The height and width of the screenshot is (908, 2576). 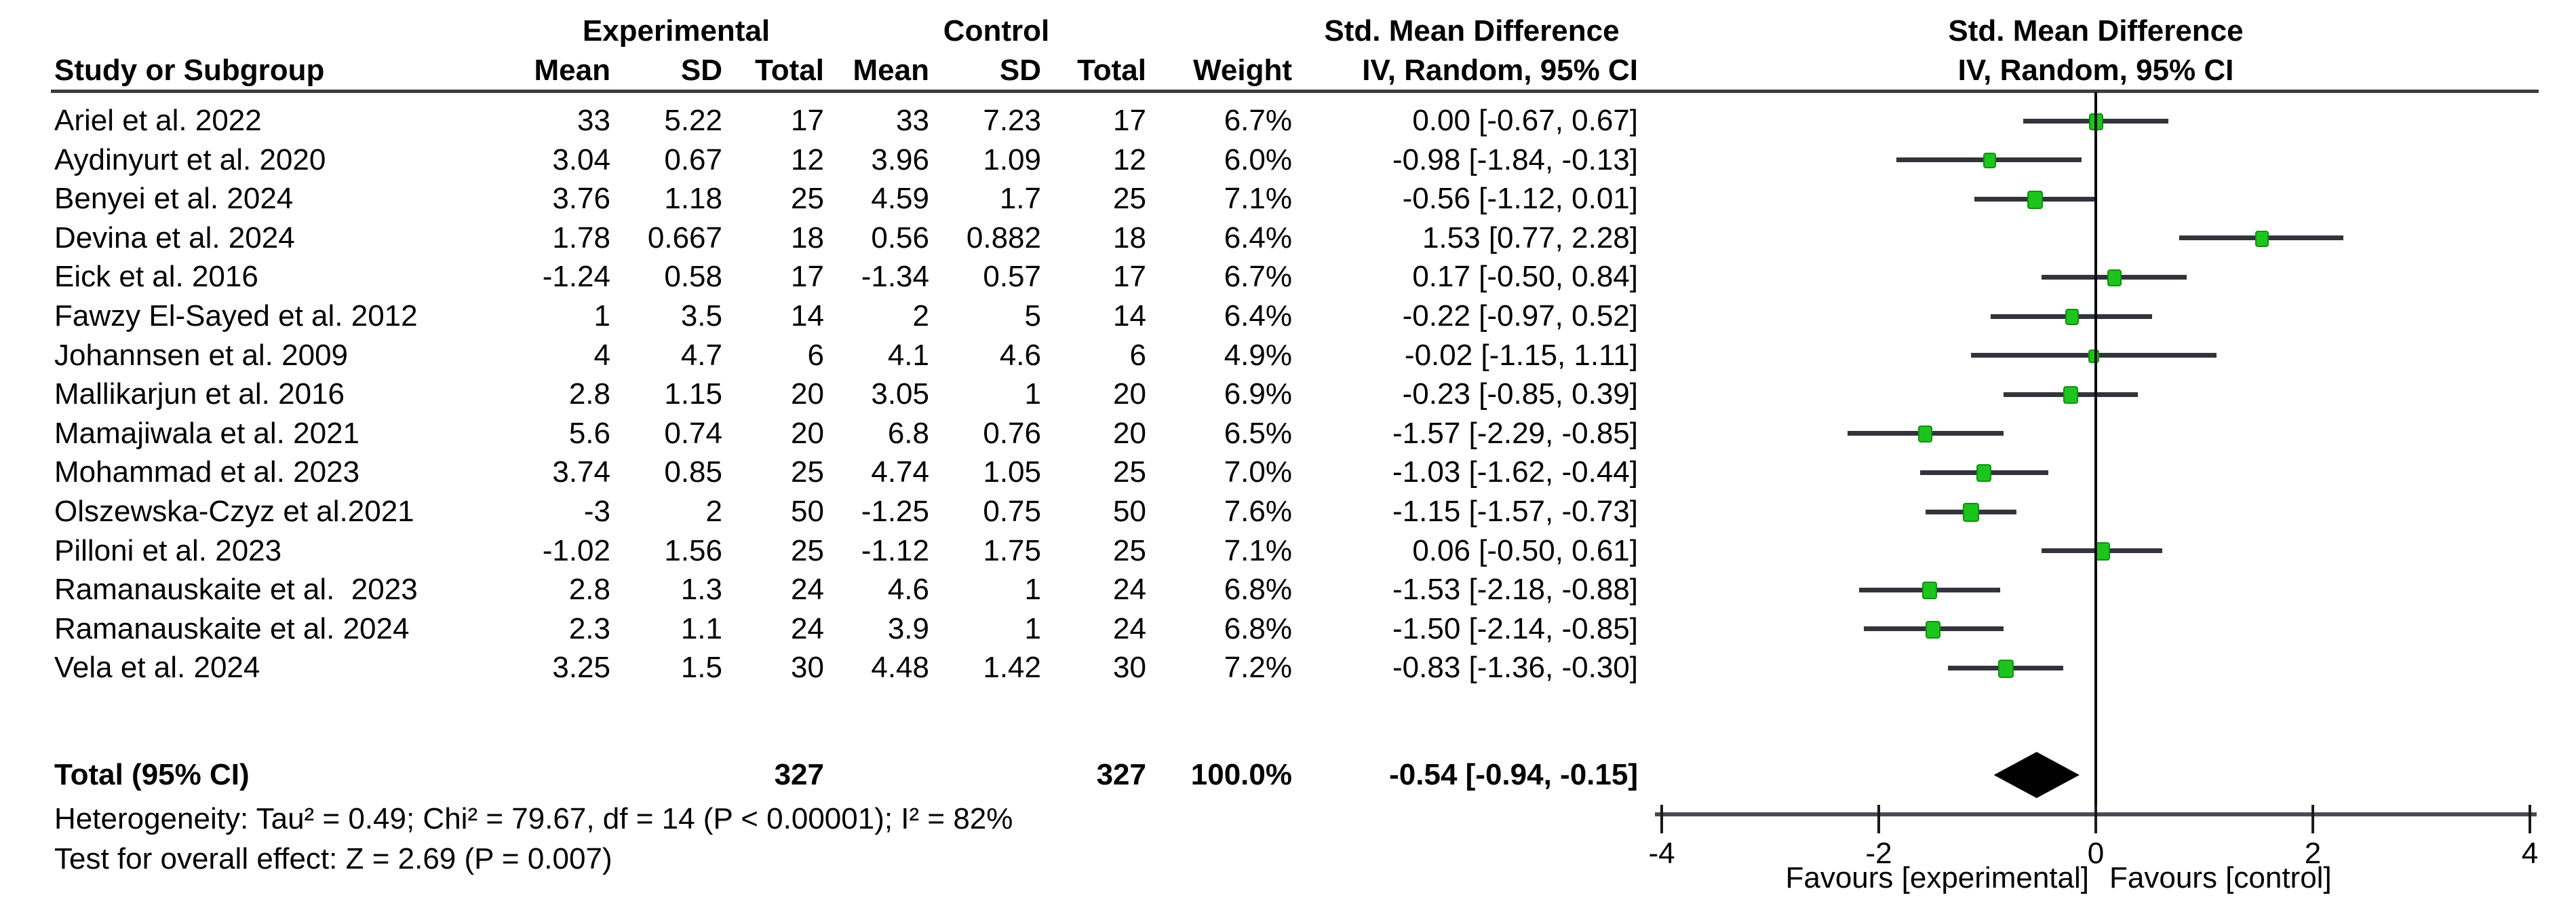 I want to click on study-name: Mallikarjun et al. 2016, so click(x=199, y=394).